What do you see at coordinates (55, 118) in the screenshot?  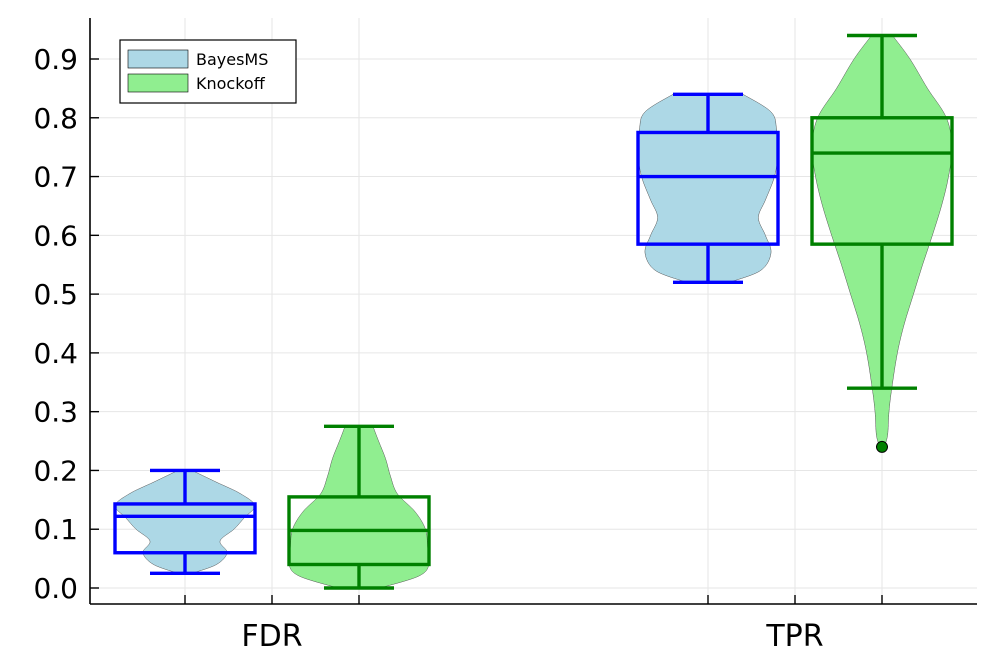 I see `y-tick-label: 0.8` at bounding box center [55, 118].